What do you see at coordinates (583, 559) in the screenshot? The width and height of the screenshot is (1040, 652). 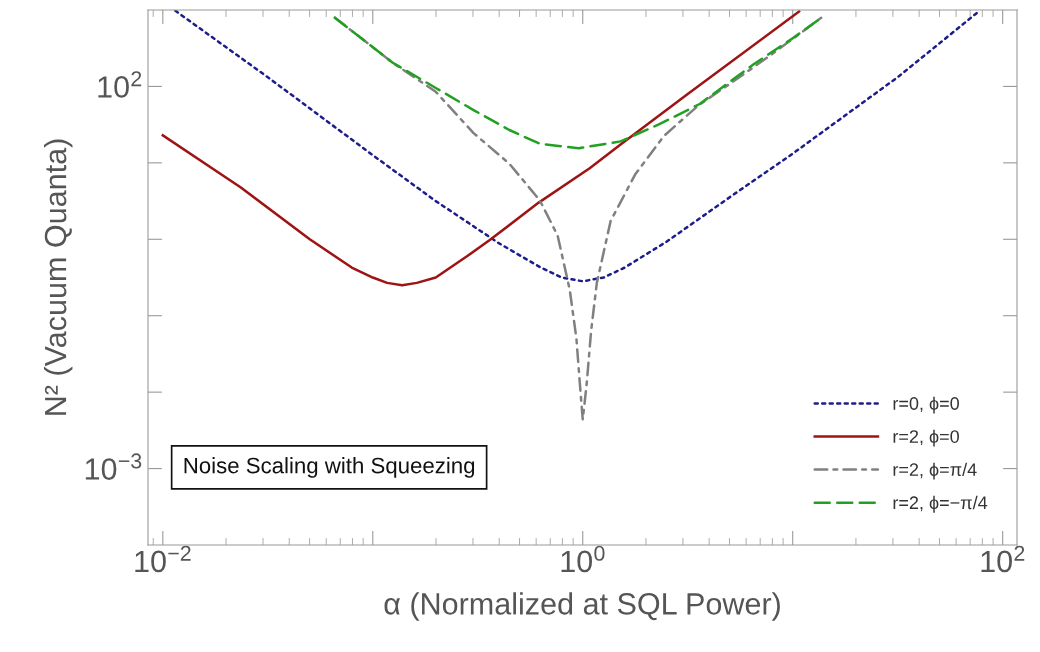 I see `x-tick-label: 10$^{0}$` at bounding box center [583, 559].